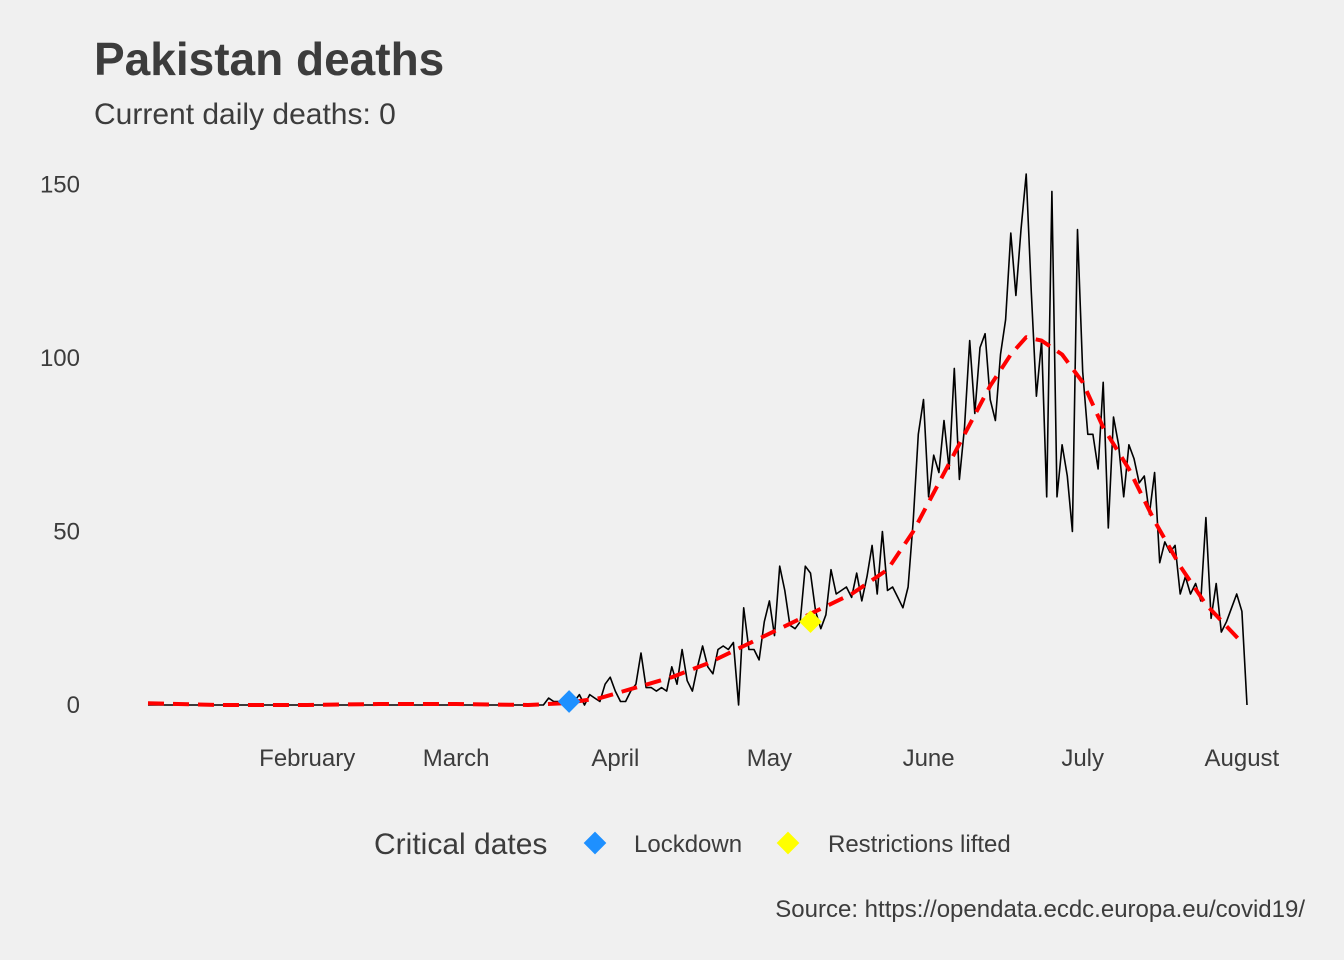 Image resolution: width=1344 pixels, height=960 pixels. I want to click on y-tick-label: 100, so click(60, 358).